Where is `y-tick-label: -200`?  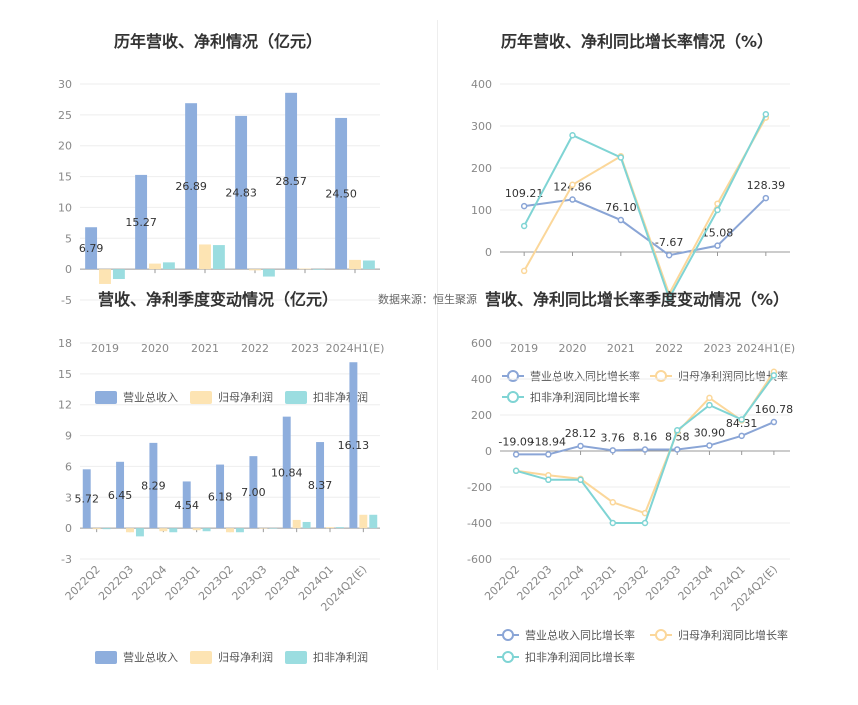 y-tick-label: -200 is located at coordinates (479, 487).